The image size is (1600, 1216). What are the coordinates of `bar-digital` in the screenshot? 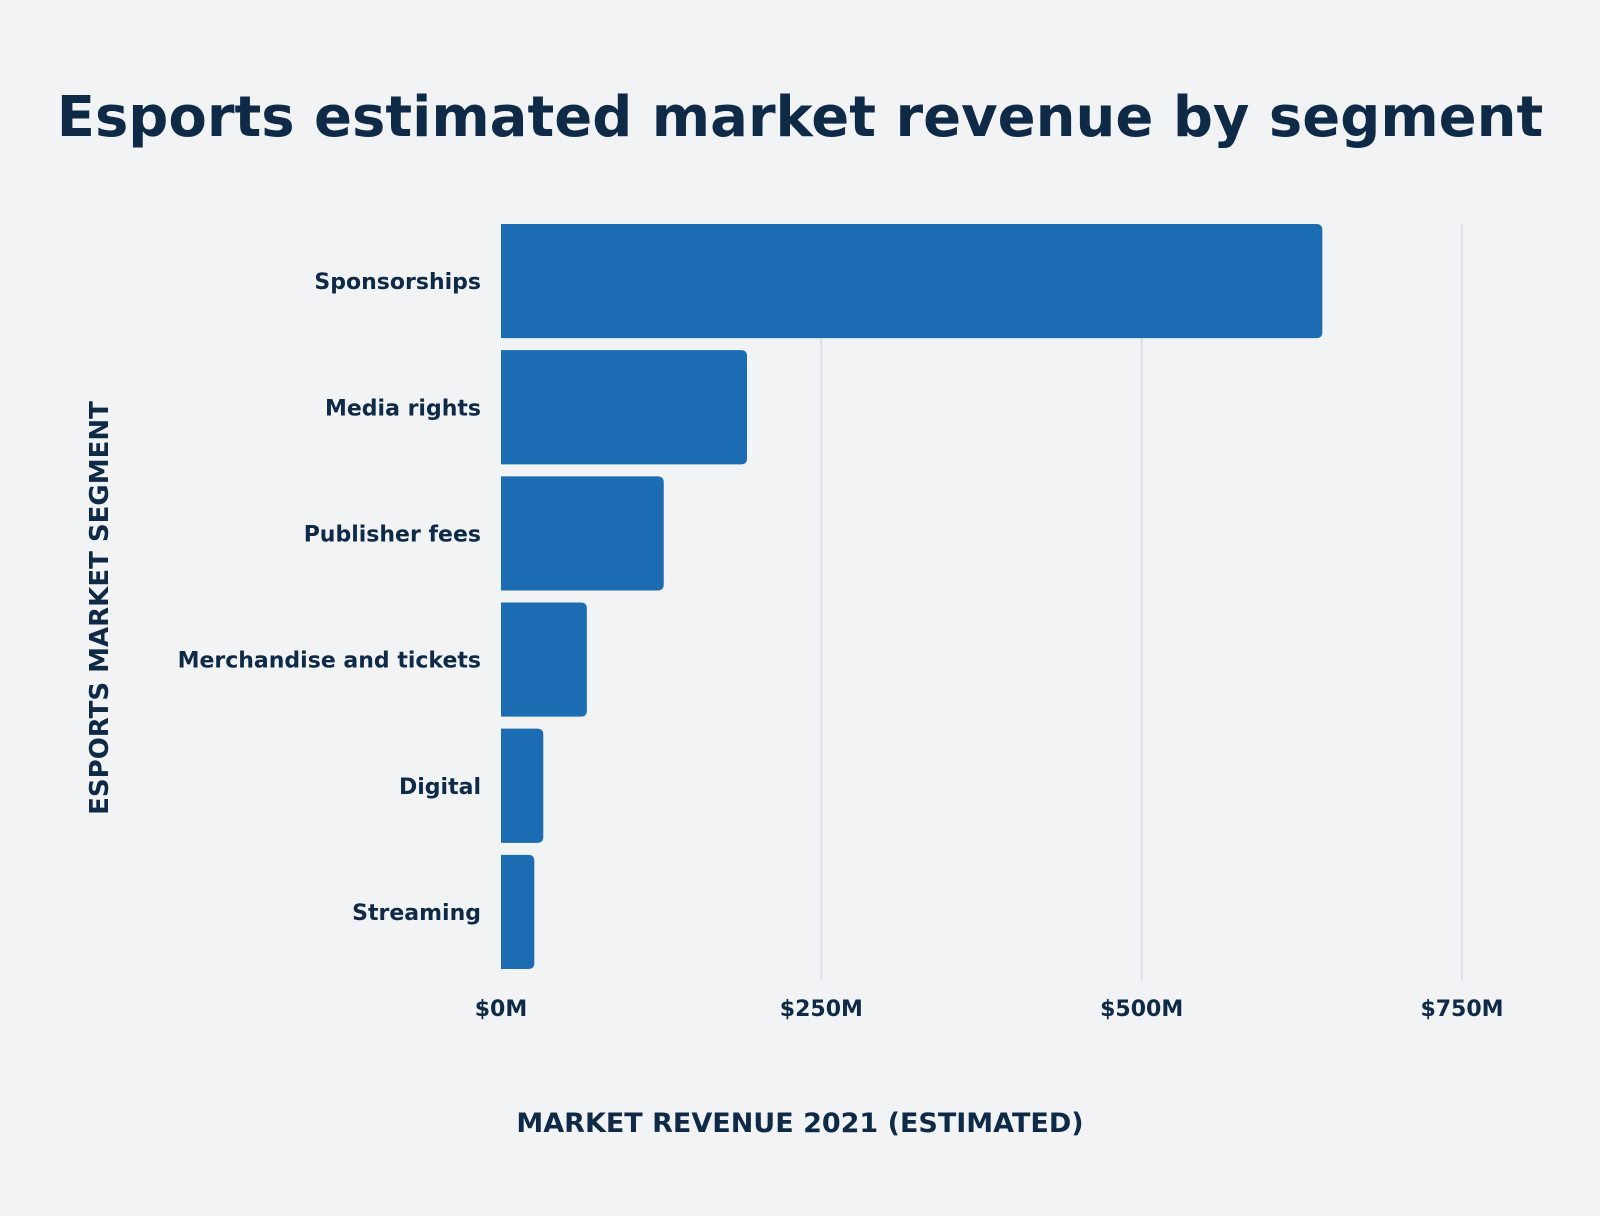 It's located at (522, 785).